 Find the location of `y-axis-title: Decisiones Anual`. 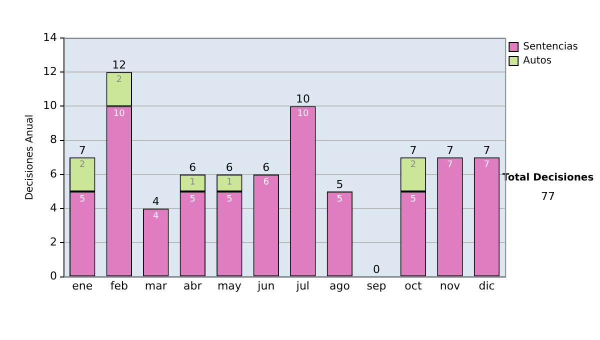

y-axis-title: Decisiones Anual is located at coordinates (30, 157).